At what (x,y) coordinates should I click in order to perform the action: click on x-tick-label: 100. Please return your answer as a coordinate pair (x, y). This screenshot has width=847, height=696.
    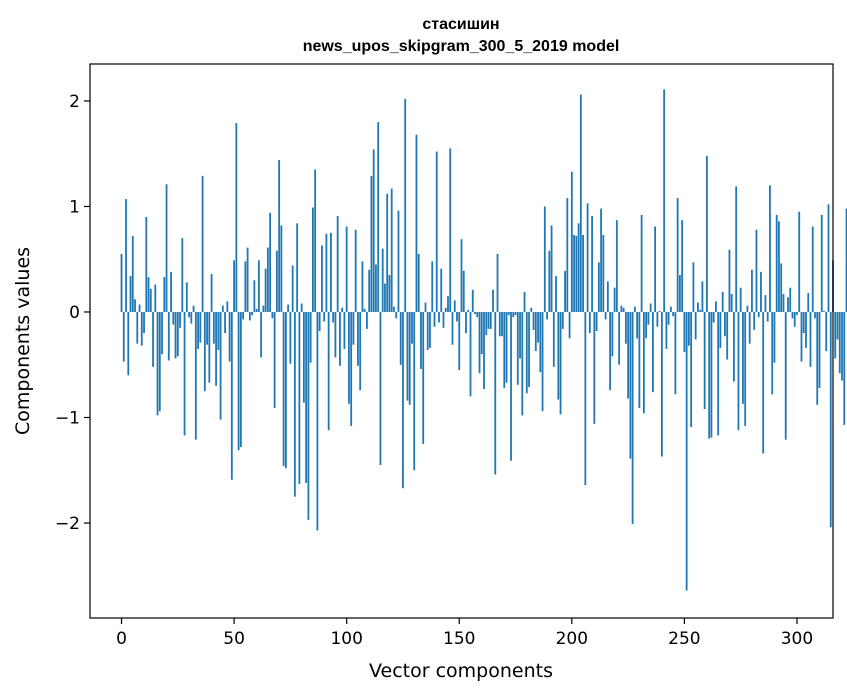
    Looking at the image, I should click on (346, 639).